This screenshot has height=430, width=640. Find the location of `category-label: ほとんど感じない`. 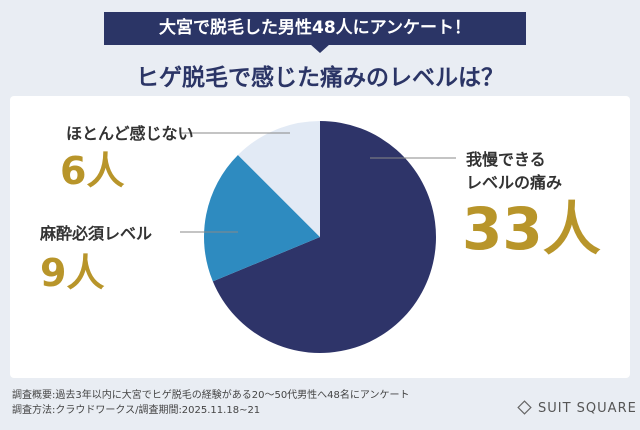

category-label: ほとんど感じない is located at coordinates (130, 133).